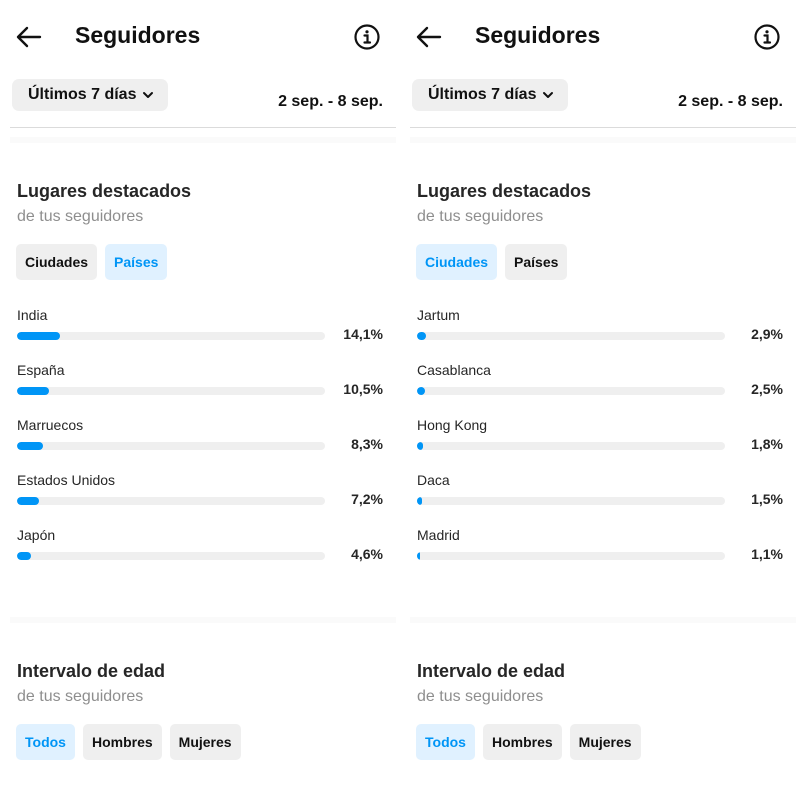 This screenshot has width=800, height=800. Describe the element at coordinates (767, 334) in the screenshot. I see `location-percentage: 2,9%` at that location.